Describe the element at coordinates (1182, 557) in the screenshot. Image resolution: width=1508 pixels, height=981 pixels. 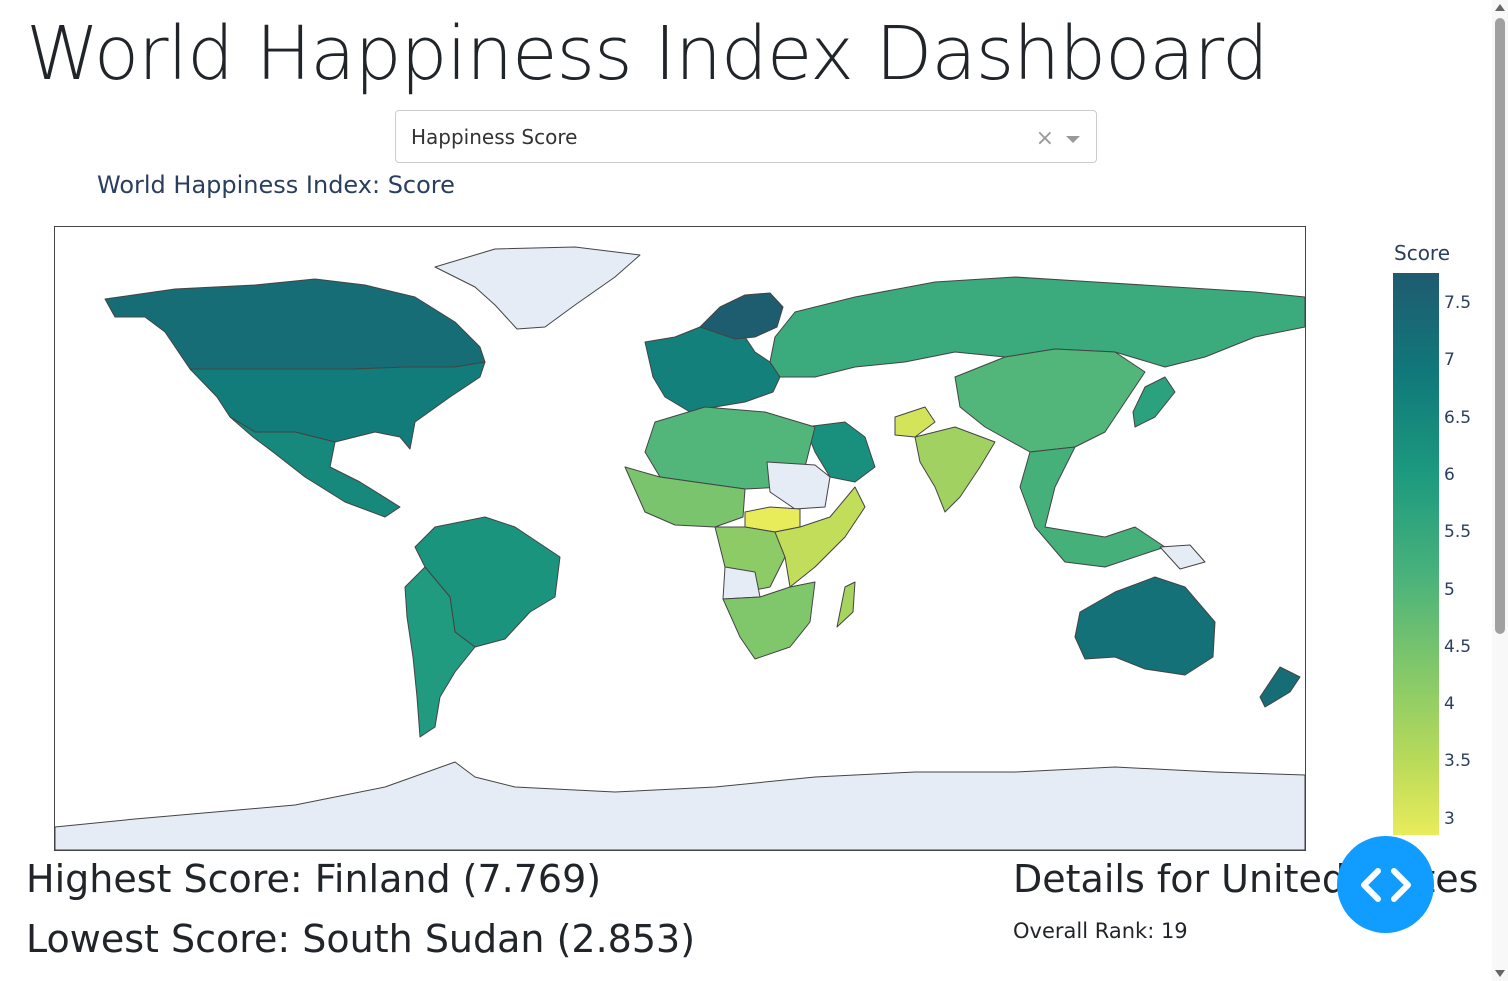
I see `country-papua-new-guinea` at that location.